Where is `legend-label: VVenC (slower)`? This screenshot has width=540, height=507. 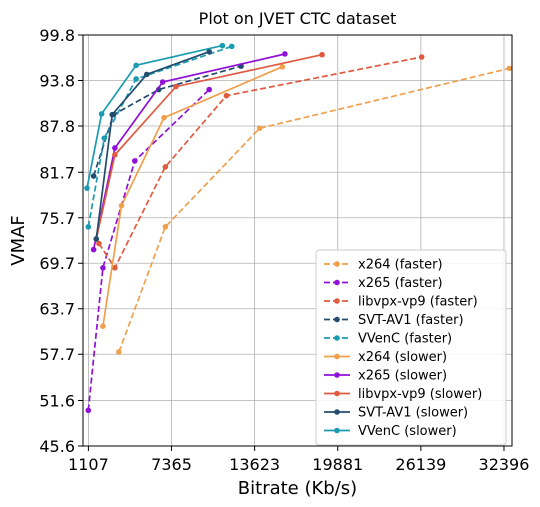
legend-label: VVenC (slower) is located at coordinates (407, 431).